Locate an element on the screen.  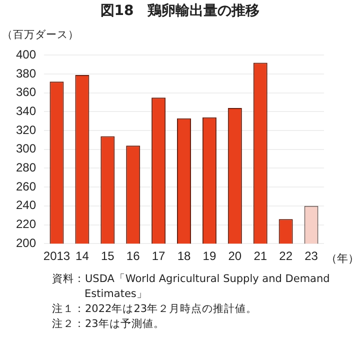
y-tick-label: 400 is located at coordinates (26, 55).